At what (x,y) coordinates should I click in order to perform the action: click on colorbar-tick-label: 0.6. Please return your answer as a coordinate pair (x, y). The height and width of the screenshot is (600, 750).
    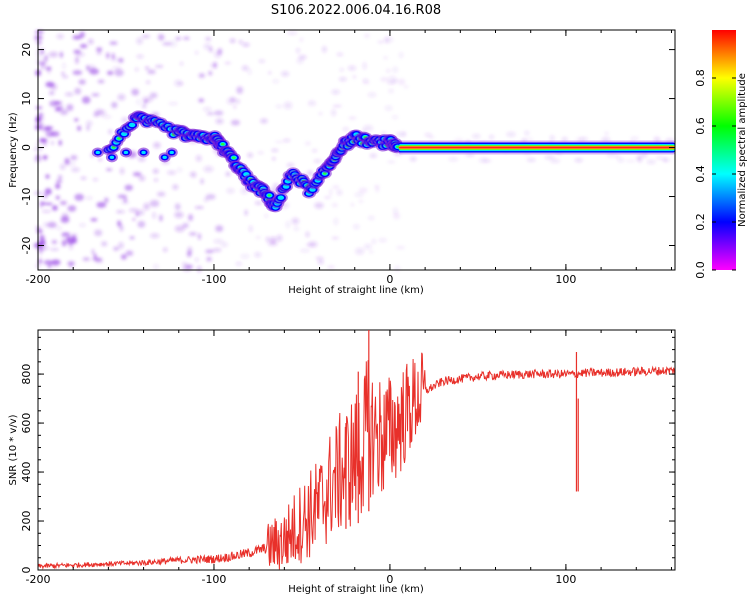
    Looking at the image, I should click on (700, 126).